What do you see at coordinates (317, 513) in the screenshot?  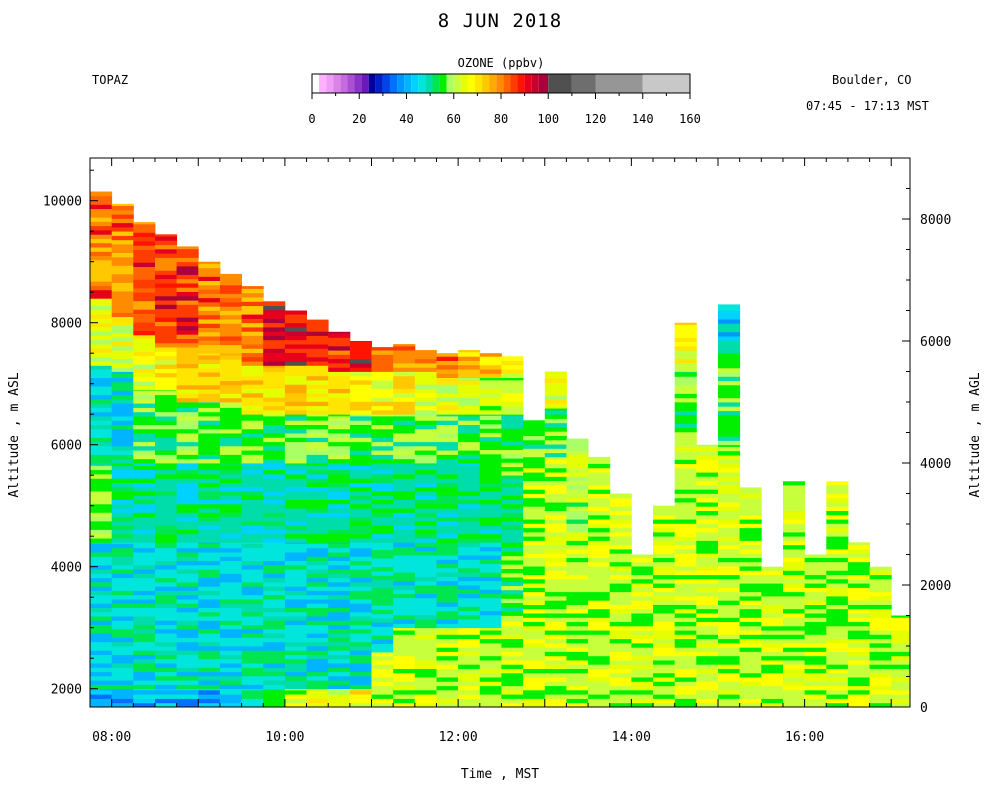 I see `profile-10:15` at bounding box center [317, 513].